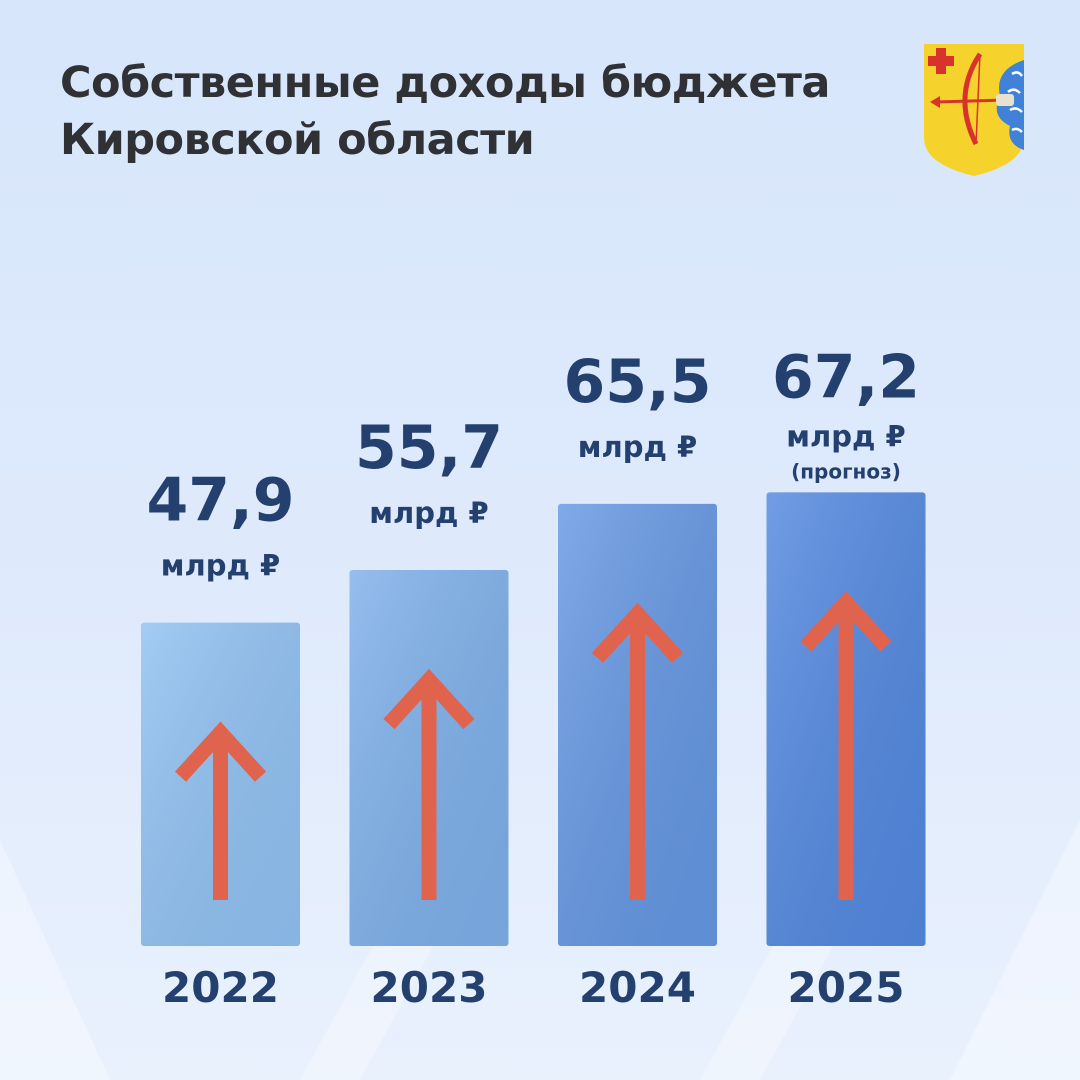 This screenshot has width=1080, height=1080. What do you see at coordinates (846, 377) in the screenshot?
I see `value-label-2025: 67,2` at bounding box center [846, 377].